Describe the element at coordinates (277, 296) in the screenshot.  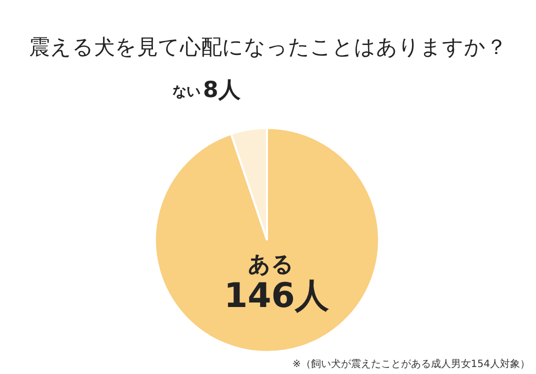
I see `data-label: 146人` at that location.